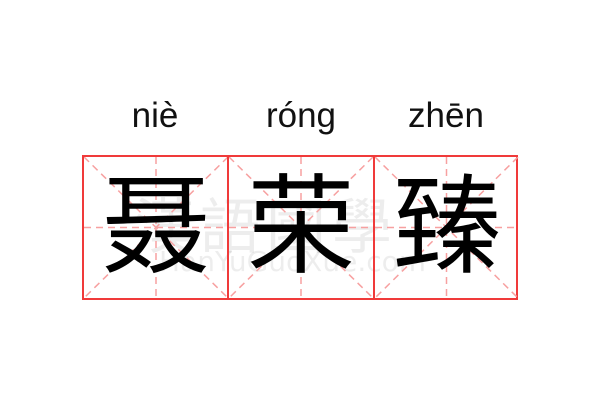 This screenshot has height=400, width=600. I want to click on pinyin-2: róng, so click(301, 115).